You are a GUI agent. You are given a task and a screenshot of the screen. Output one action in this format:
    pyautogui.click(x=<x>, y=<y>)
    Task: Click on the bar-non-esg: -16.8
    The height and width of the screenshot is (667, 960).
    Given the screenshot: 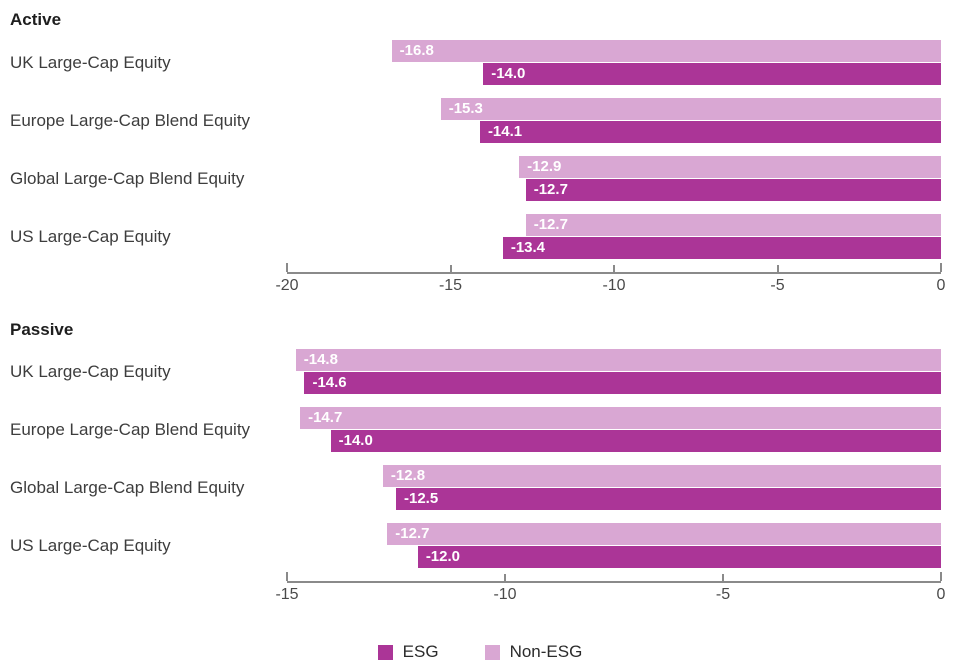 What is the action you would take?
    pyautogui.click(x=666, y=51)
    